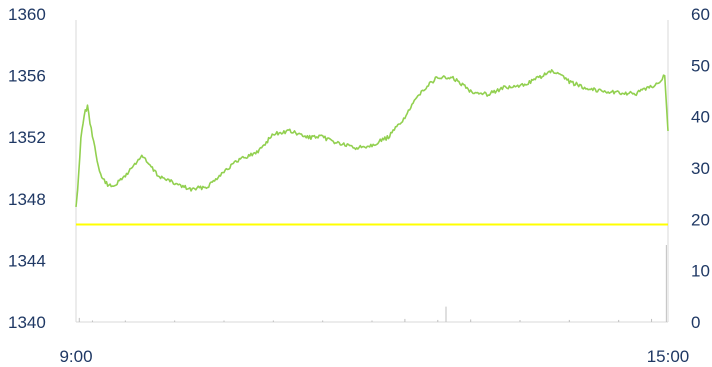 Image resolution: width=712 pixels, height=367 pixels. What do you see at coordinates (700, 65) in the screenshot?
I see `right-tick-label: 50` at bounding box center [700, 65].